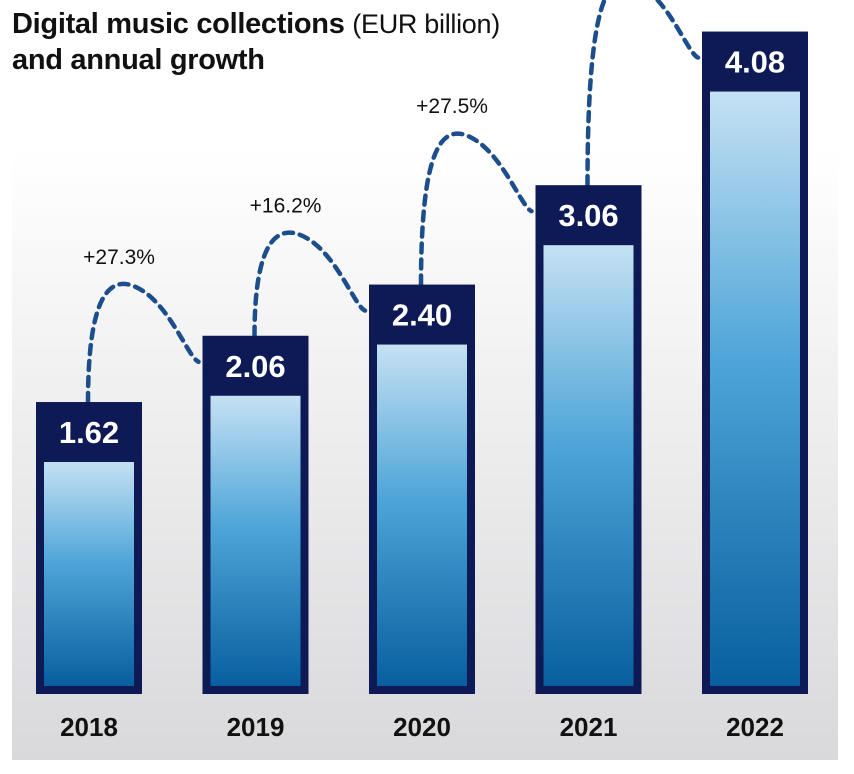 This screenshot has width=854, height=774. What do you see at coordinates (452, 106) in the screenshot?
I see `growth-label: +27.5%` at bounding box center [452, 106].